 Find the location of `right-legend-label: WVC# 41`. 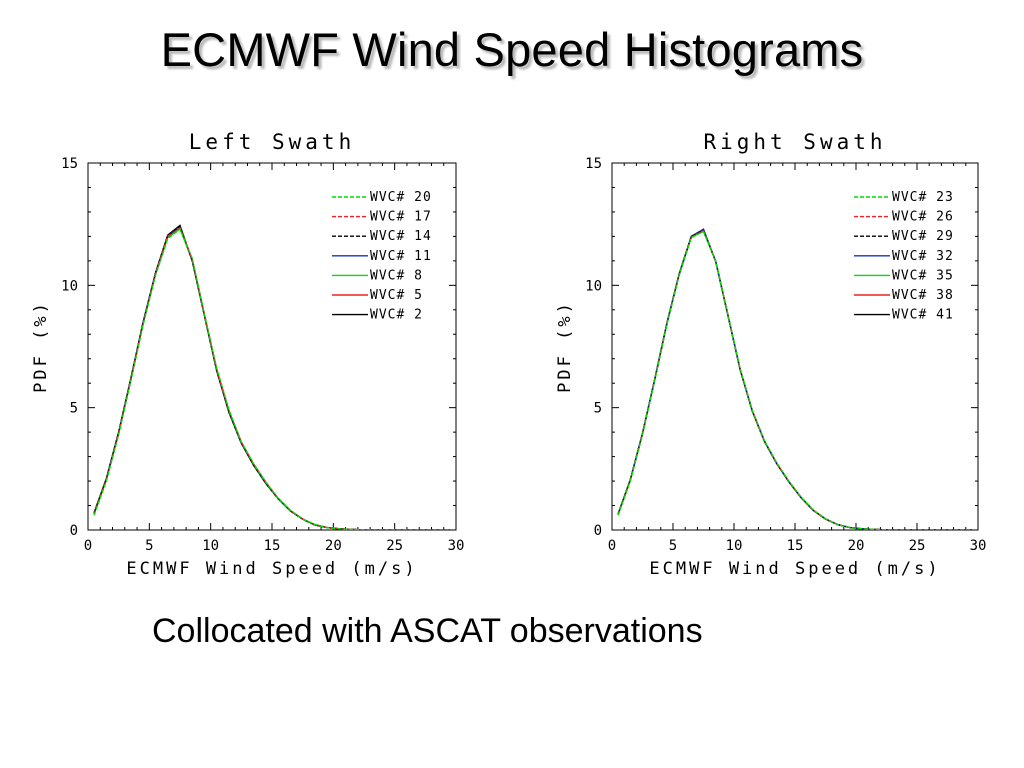

right-legend-label: WVC# 41 is located at coordinates (923, 315).